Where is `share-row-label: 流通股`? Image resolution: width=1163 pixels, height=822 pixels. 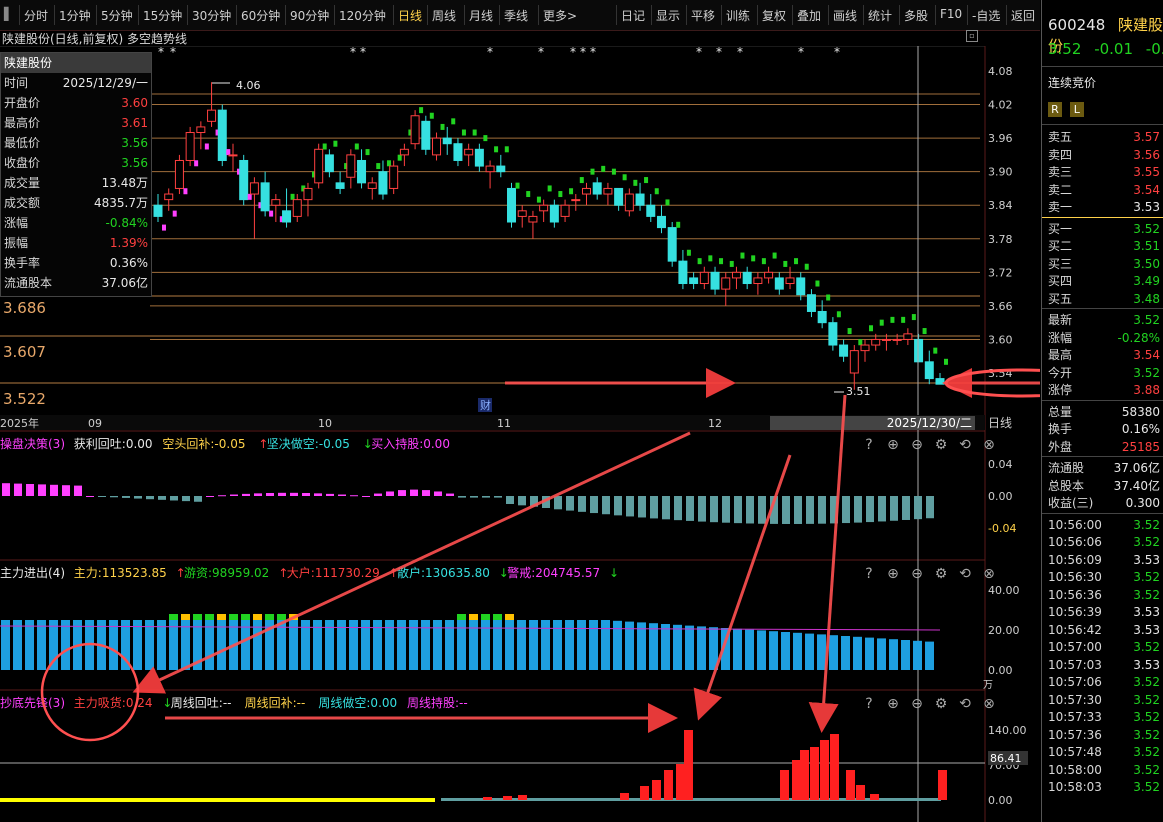 share-row-label: 流通股 is located at coordinates (1066, 468).